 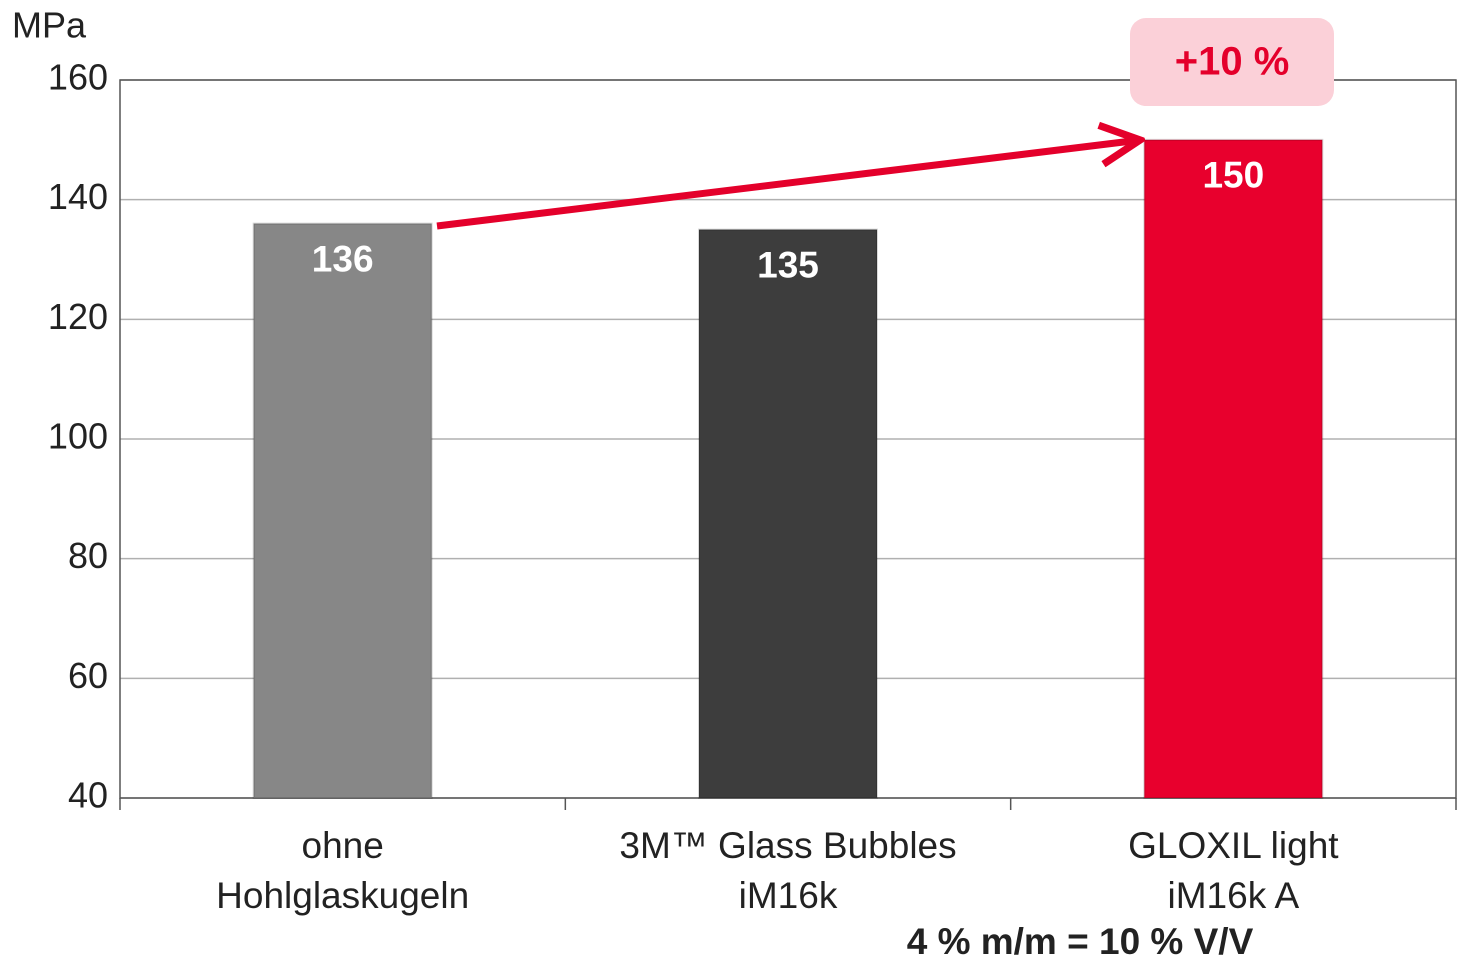 I want to click on x-tick-label: GLOXIL light iM16k A, so click(x=1233, y=870).